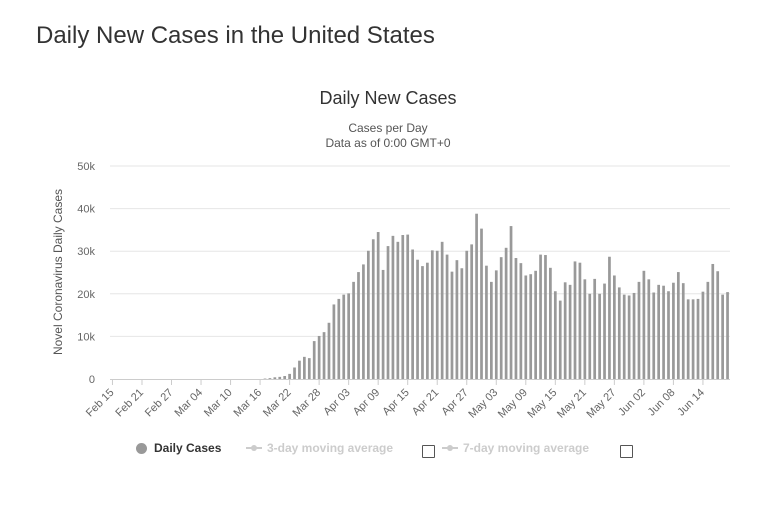 The height and width of the screenshot is (518, 772). Describe the element at coordinates (515, 448) in the screenshot. I see `legend-item-7-day-average: 7-day moving average` at that location.